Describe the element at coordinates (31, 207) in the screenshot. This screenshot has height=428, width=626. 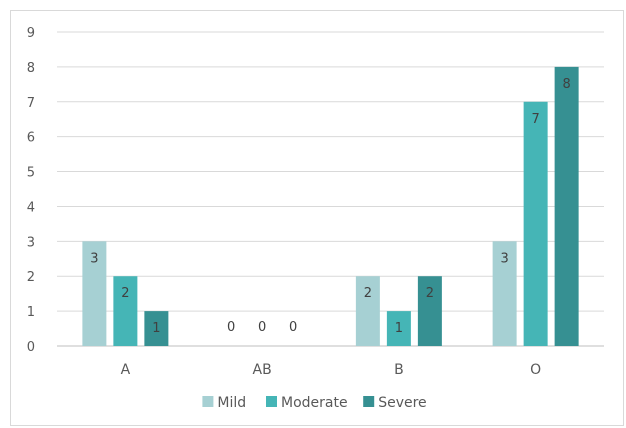
I see `y-tick-label: 4` at that location.